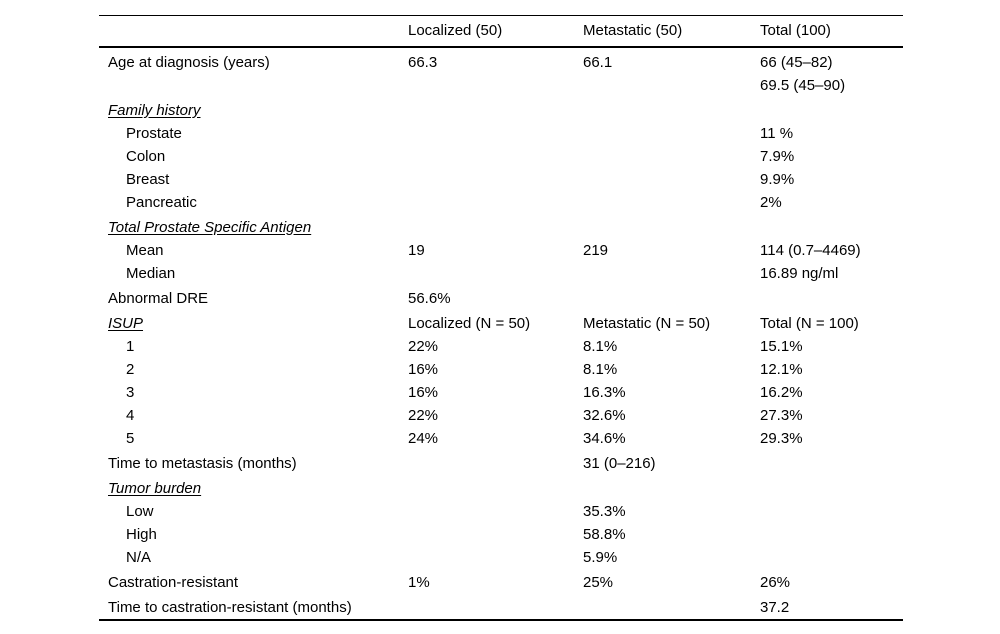 This screenshot has width=1000, height=634. What do you see at coordinates (777, 156) in the screenshot?
I see `cell-total: 7.9%` at bounding box center [777, 156].